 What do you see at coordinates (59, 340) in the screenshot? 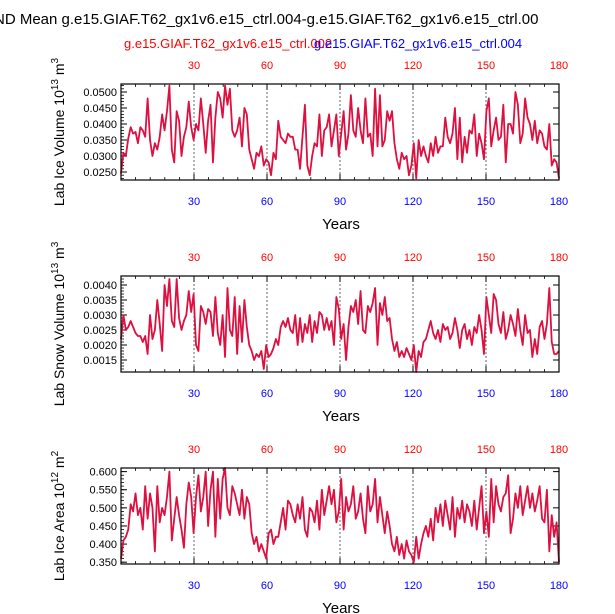
I see `y-axis-label-text: Lab Snow Volume 10` at bounding box center [59, 340].